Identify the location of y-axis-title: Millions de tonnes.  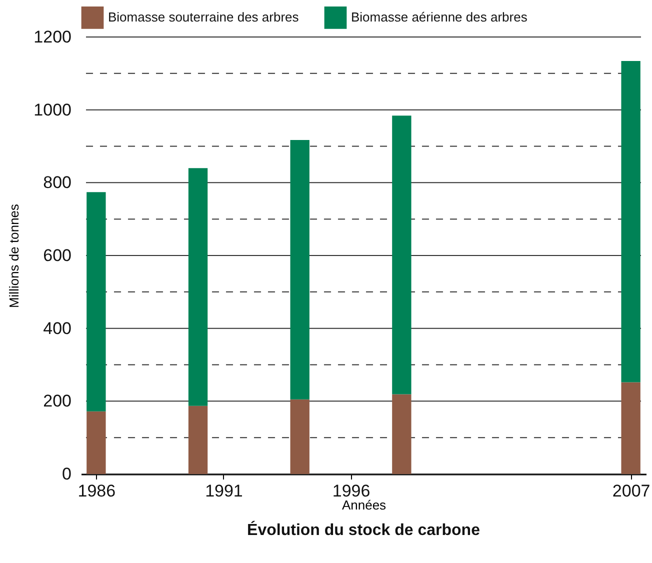
(14, 255).